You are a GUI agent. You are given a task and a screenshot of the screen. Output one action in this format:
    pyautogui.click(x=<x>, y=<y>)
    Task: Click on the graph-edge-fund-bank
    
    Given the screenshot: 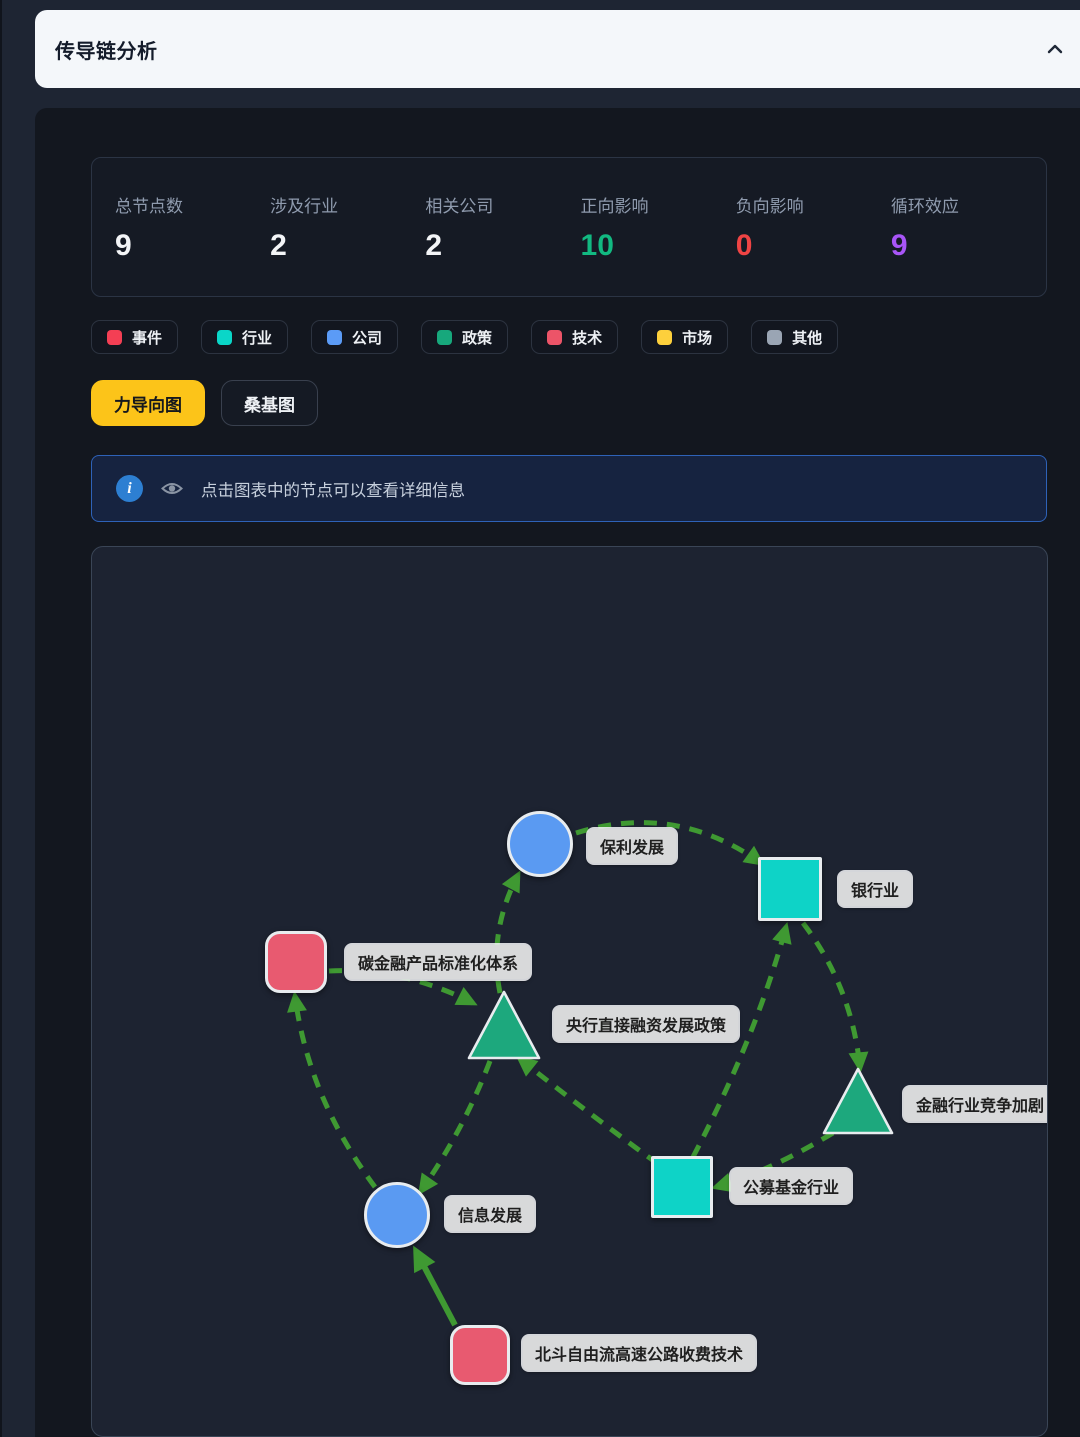 What is the action you would take?
    pyautogui.click(x=741, y=1040)
    